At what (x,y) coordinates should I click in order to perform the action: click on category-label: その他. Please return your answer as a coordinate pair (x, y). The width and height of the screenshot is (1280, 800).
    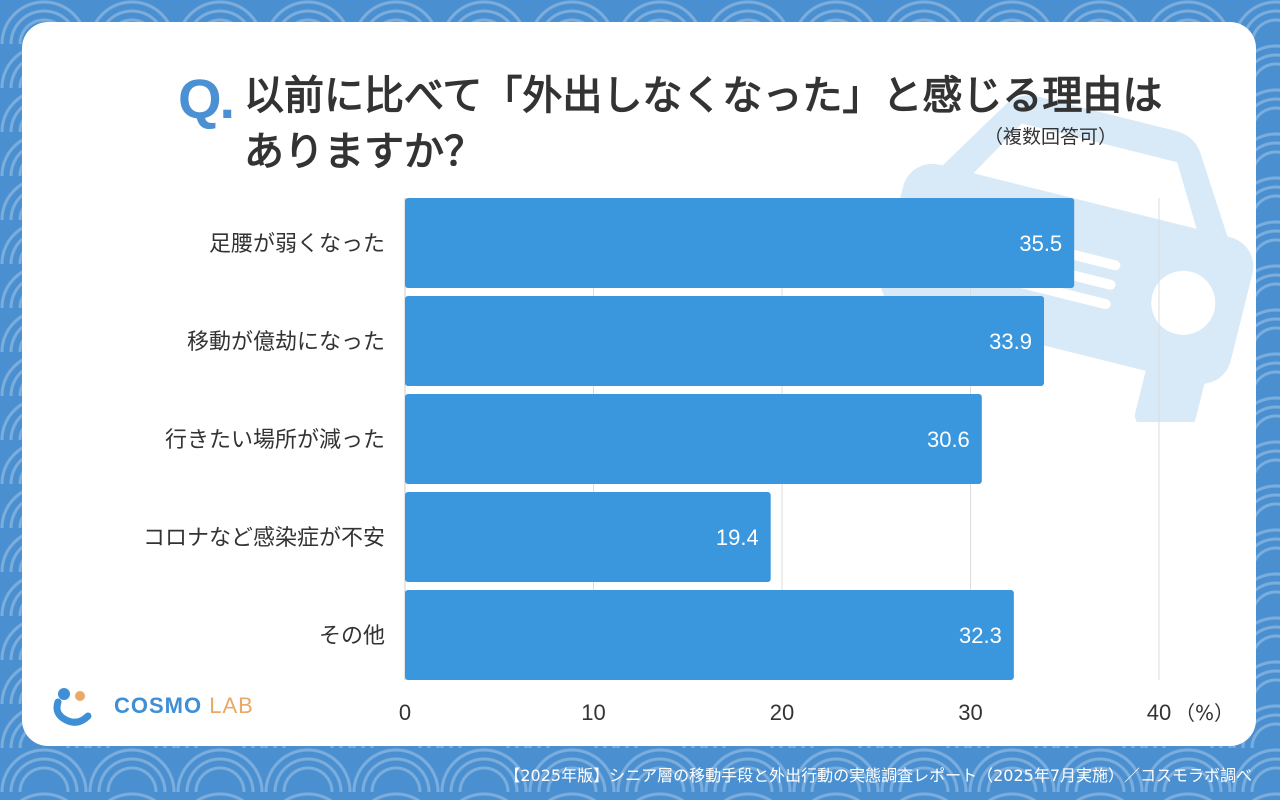
    Looking at the image, I should click on (352, 636).